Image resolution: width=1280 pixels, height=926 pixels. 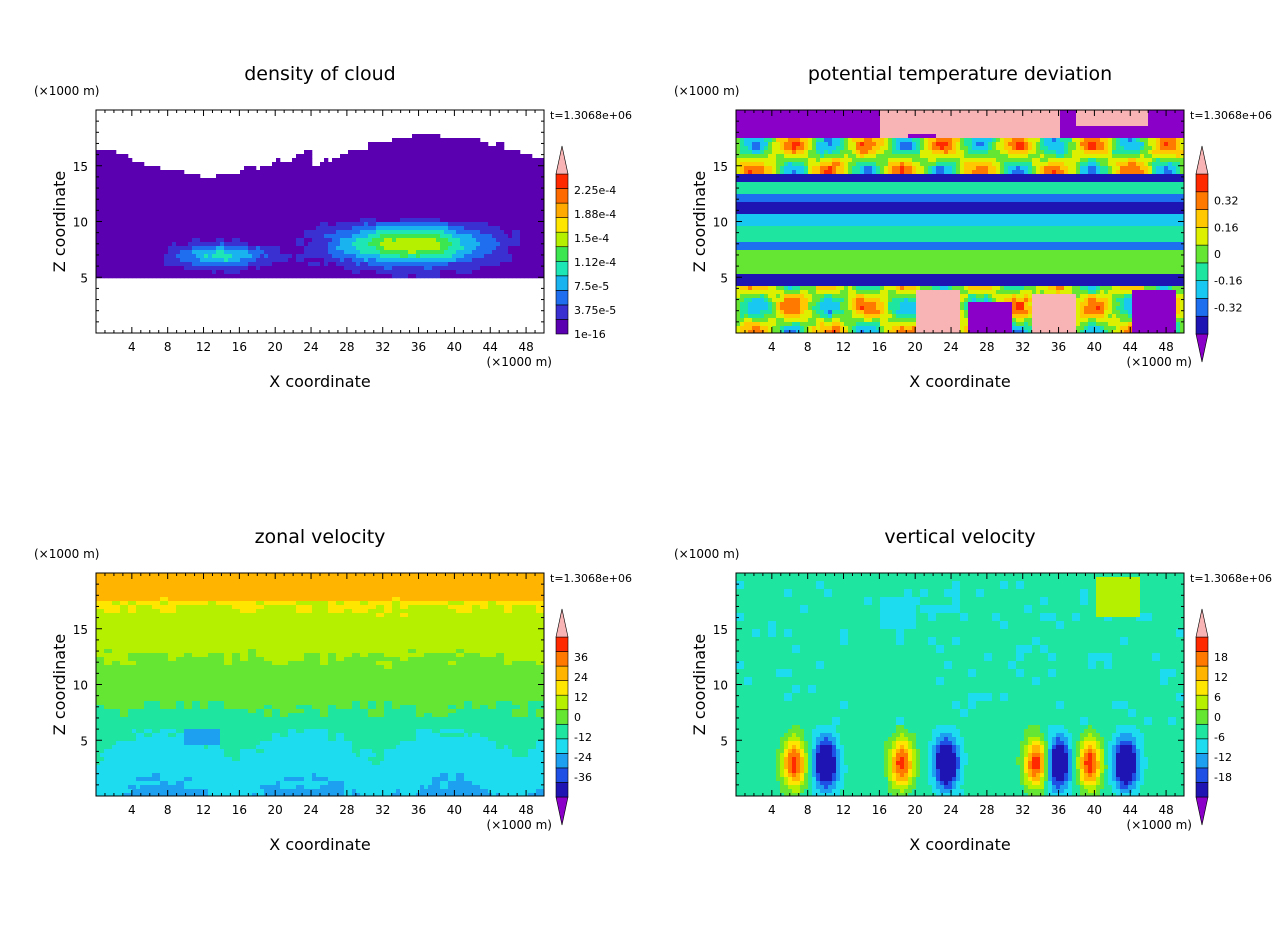 What do you see at coordinates (519, 825) in the screenshot?
I see `x-unit-label: (×1000 m)` at bounding box center [519, 825].